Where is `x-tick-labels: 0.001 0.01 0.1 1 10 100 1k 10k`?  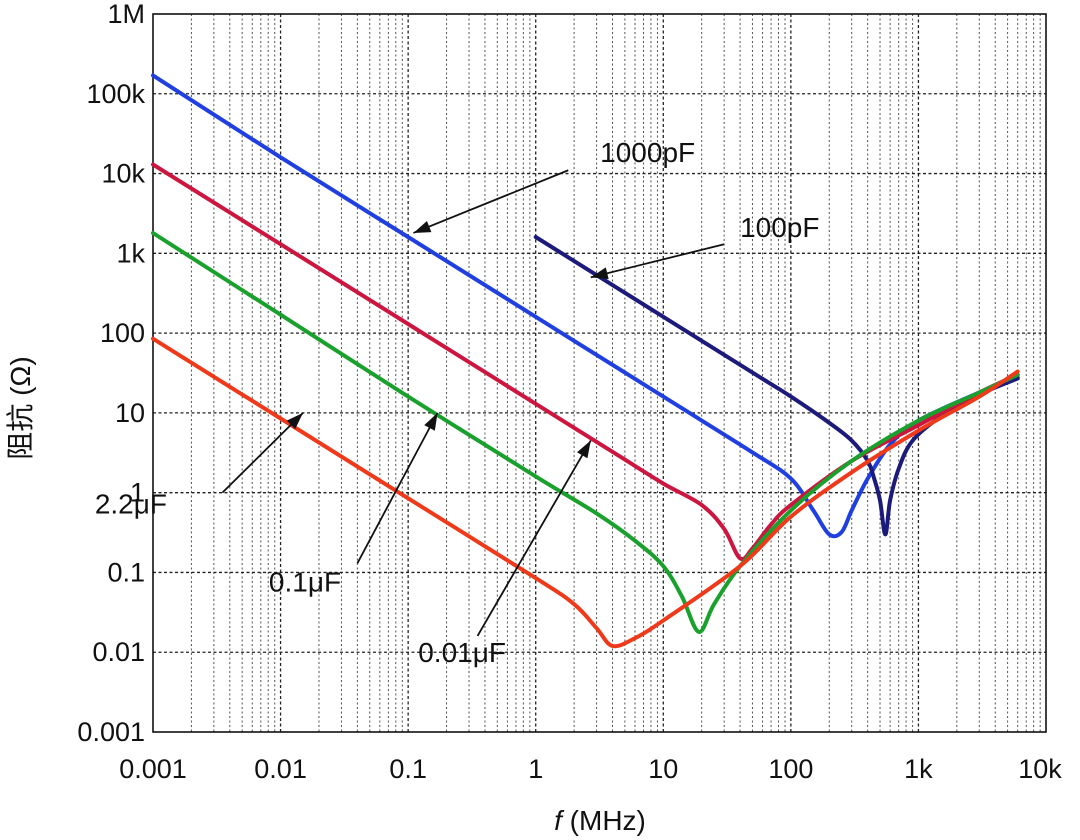 x-tick-labels: 0.001 0.01 0.1 1 10 100 1k 10k is located at coordinates (590, 769).